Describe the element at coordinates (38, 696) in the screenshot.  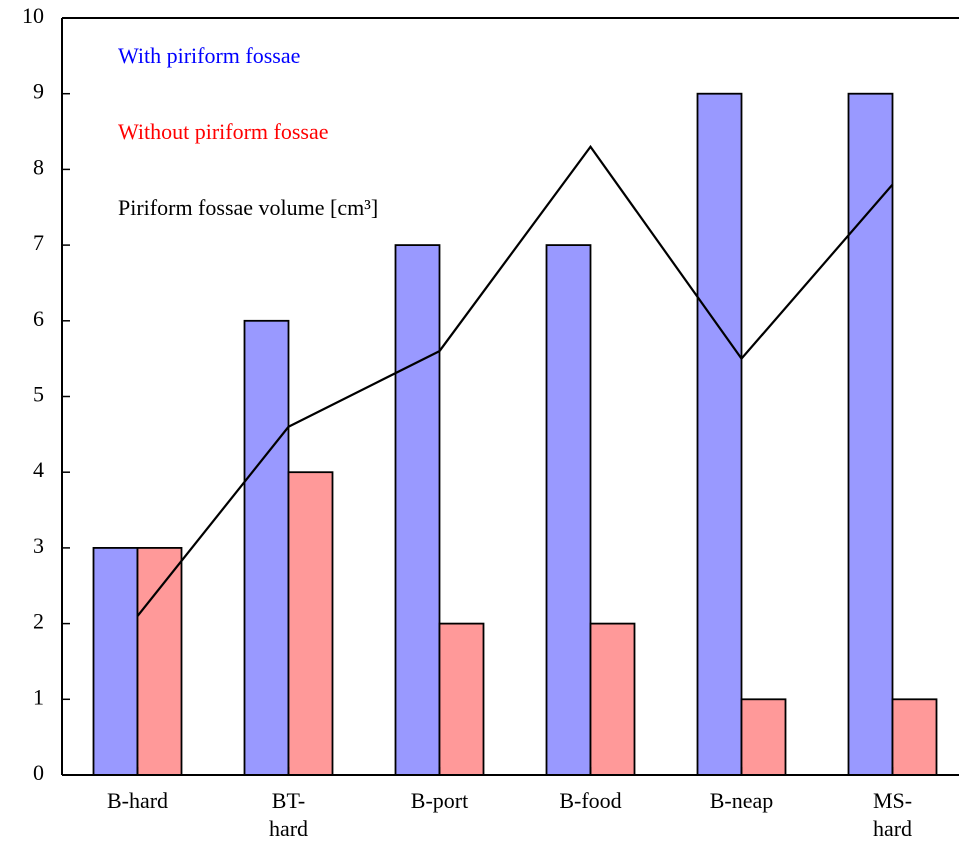
I see `y-tick-label: 1` at that location.